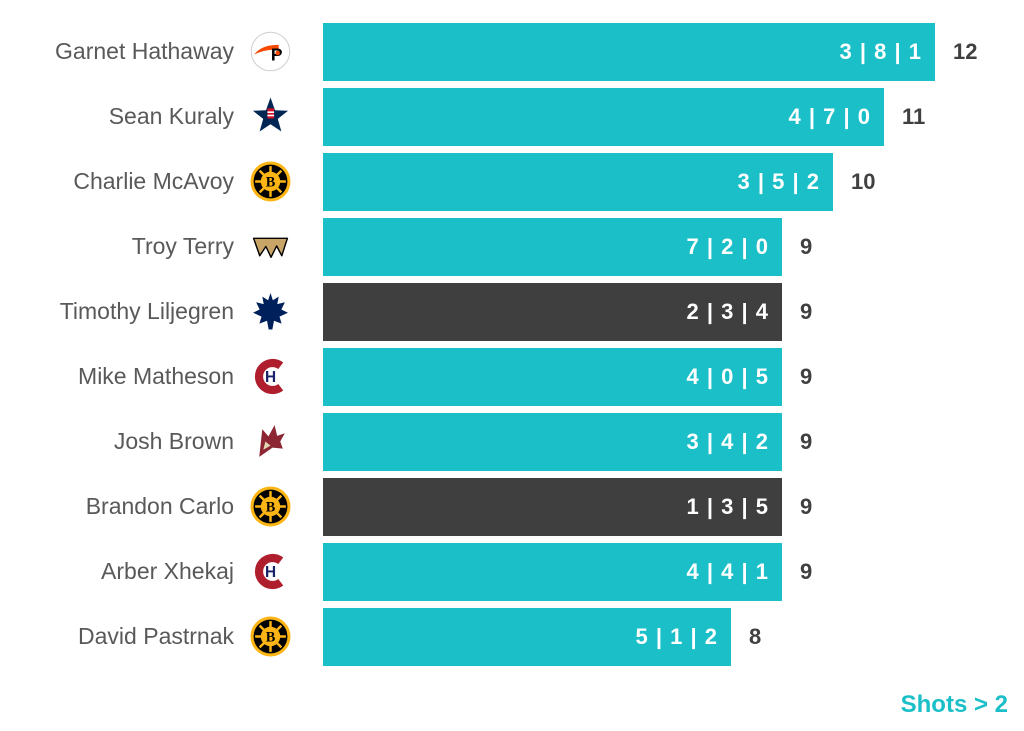 Image resolution: width=1024 pixels, height=731 pixels. I want to click on team-logo-bluejackets, so click(270, 116).